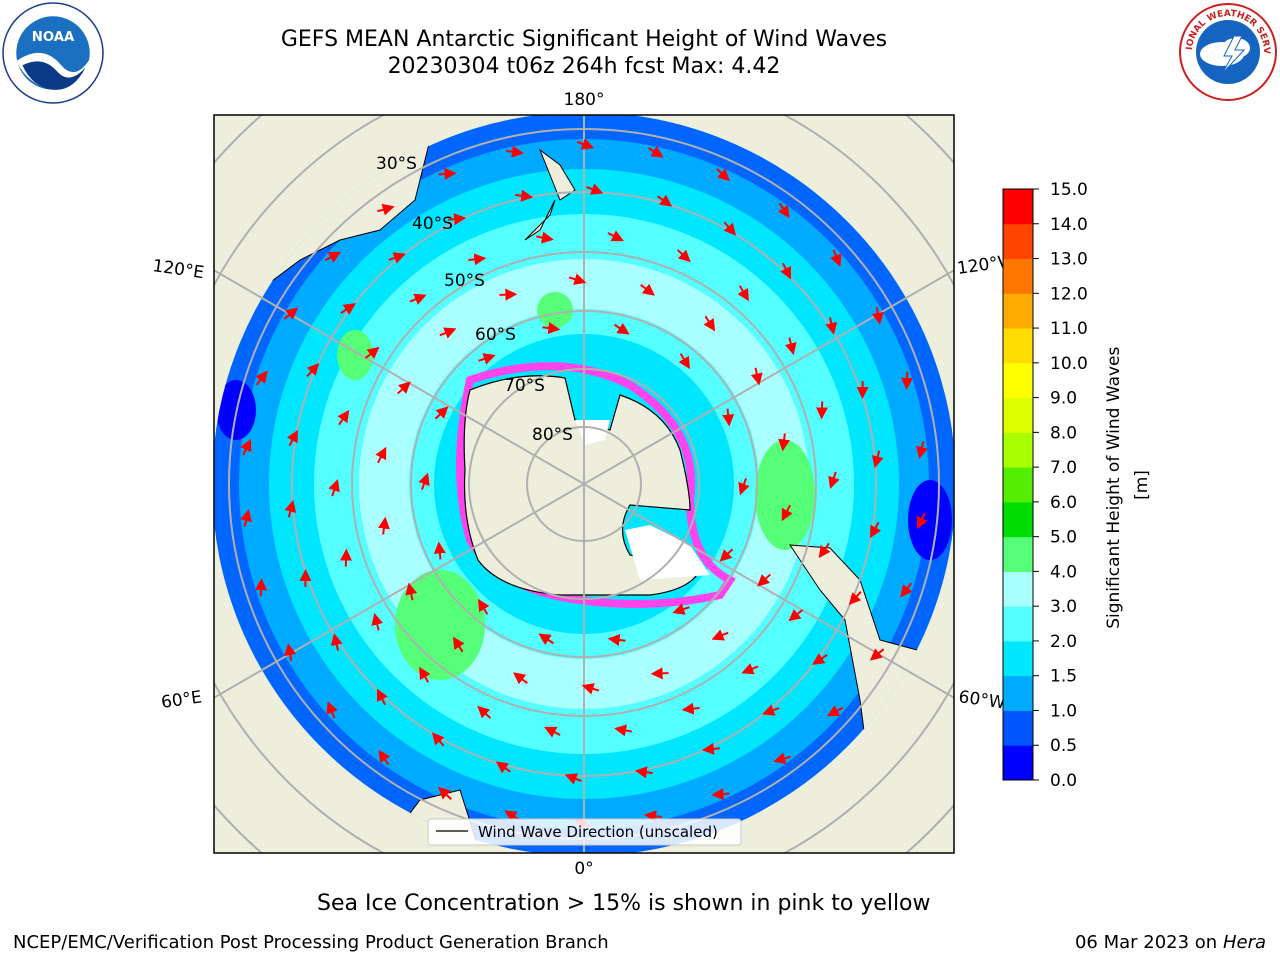 Image resolution: width=1280 pixels, height=960 pixels. Describe the element at coordinates (1069, 225) in the screenshot. I see `colorbar-tick-label: 14.0` at that location.